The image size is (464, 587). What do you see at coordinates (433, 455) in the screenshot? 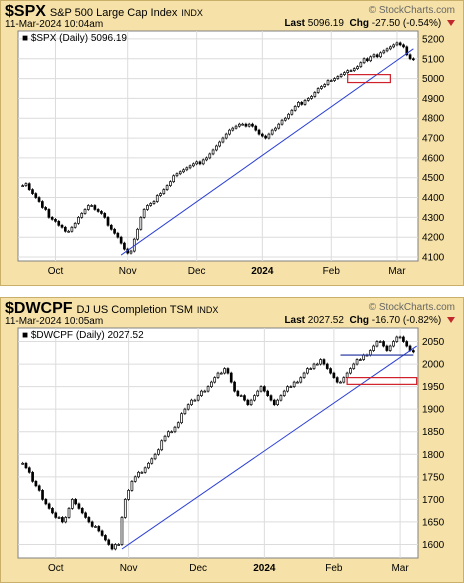
I see `y-tick-label: 1800` at bounding box center [433, 455].